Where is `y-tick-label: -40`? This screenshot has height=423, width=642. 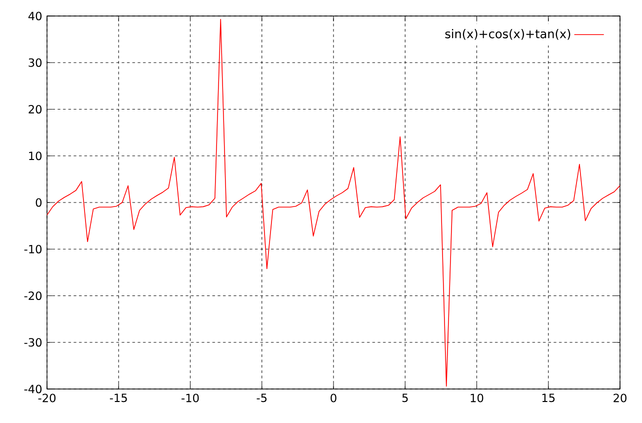
y-tick-label: -40 is located at coordinates (33, 389).